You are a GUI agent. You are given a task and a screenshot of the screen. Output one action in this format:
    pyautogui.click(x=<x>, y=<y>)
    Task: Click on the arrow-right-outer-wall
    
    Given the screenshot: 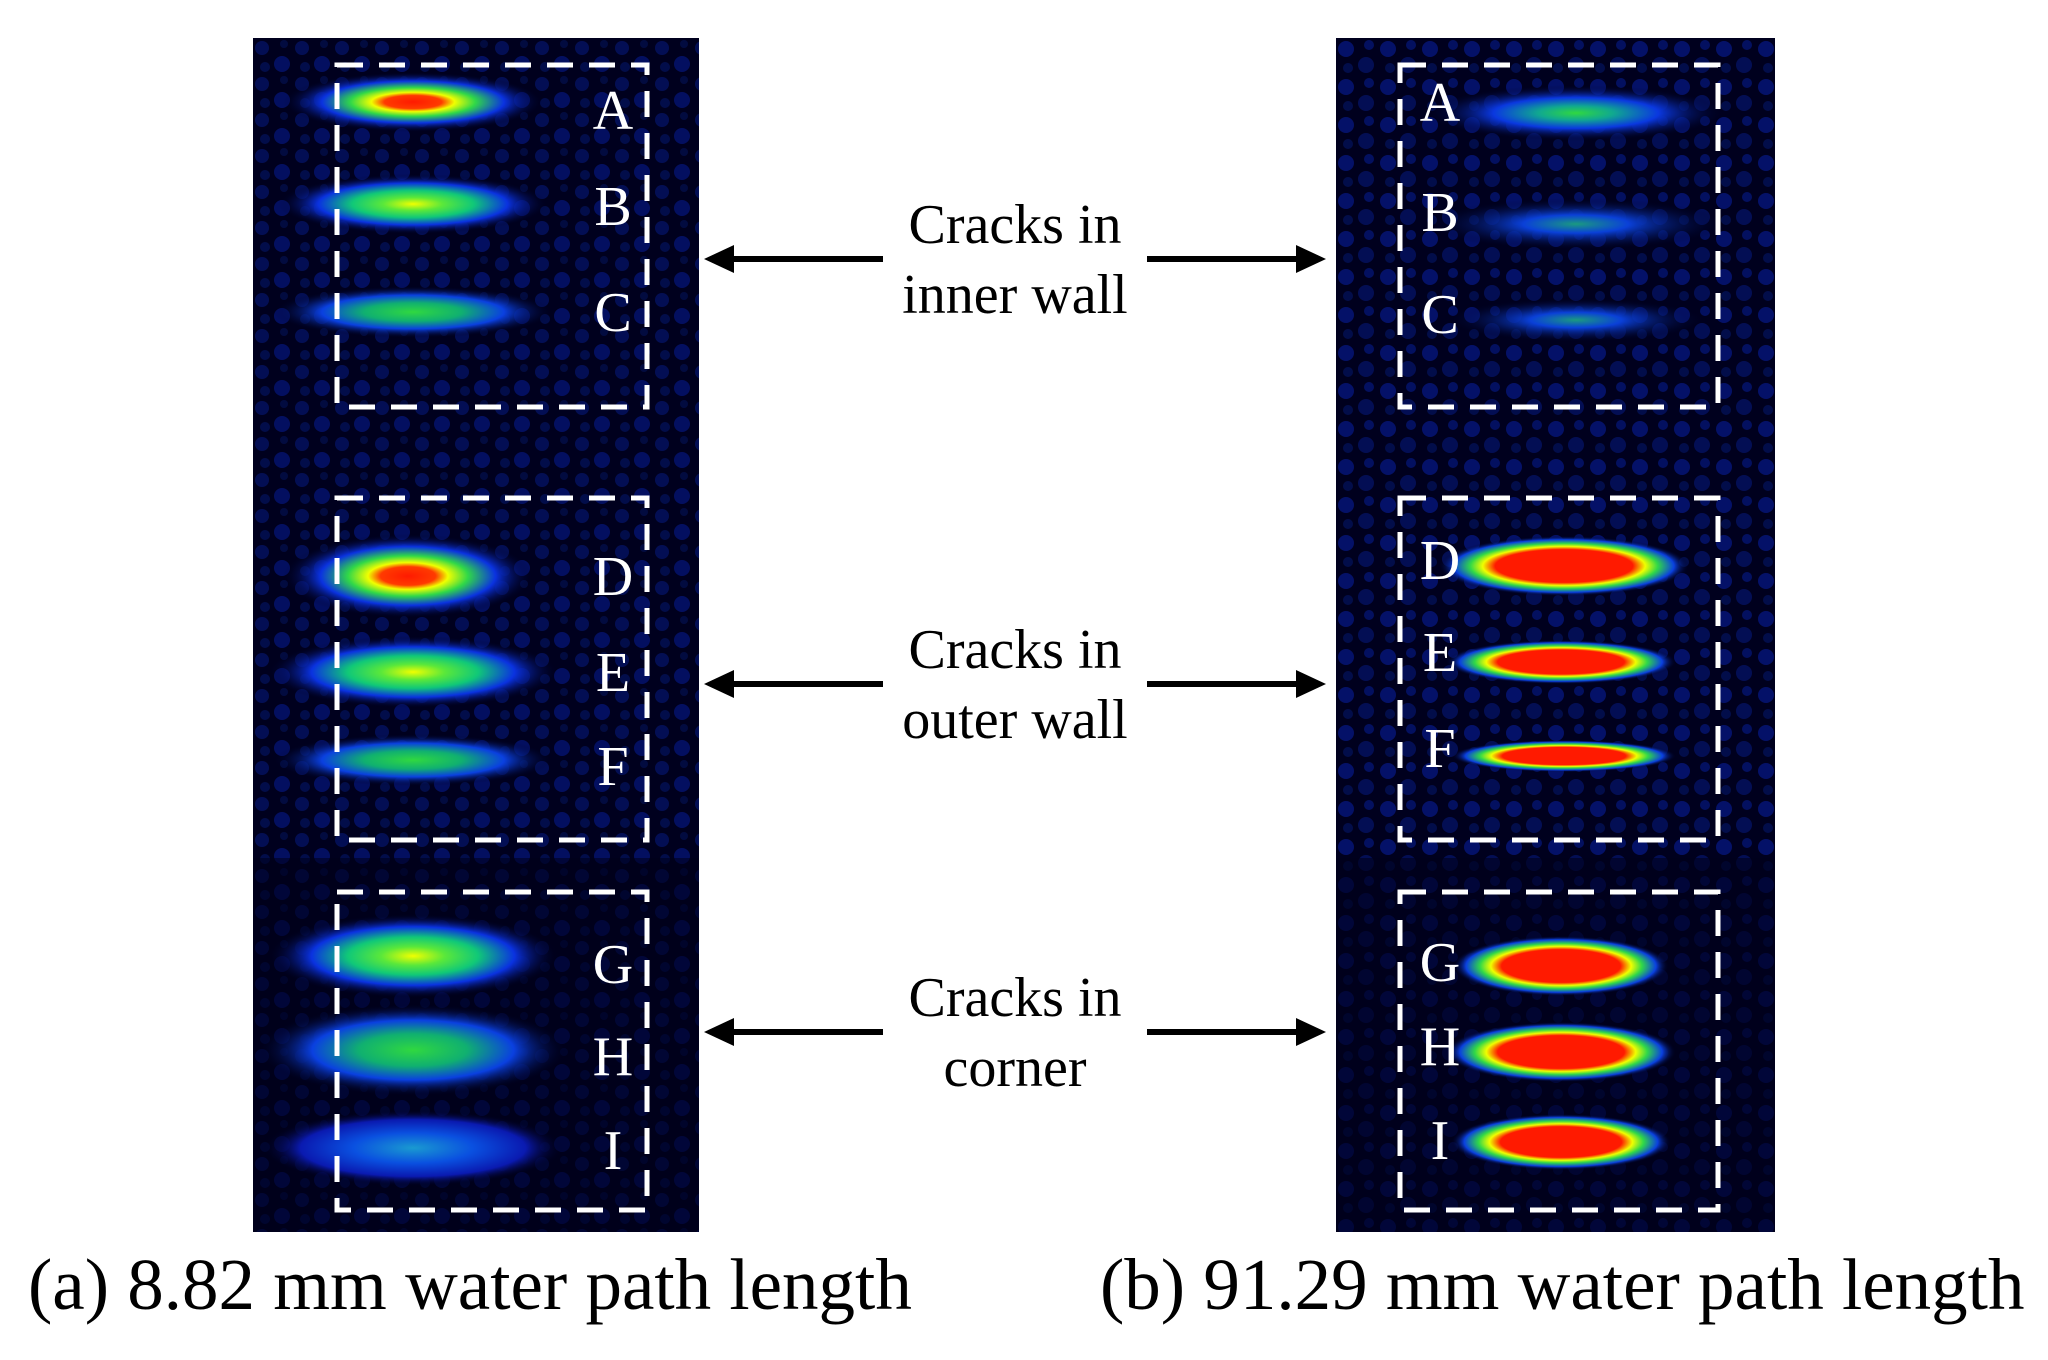 What is the action you would take?
    pyautogui.click(x=1236, y=684)
    